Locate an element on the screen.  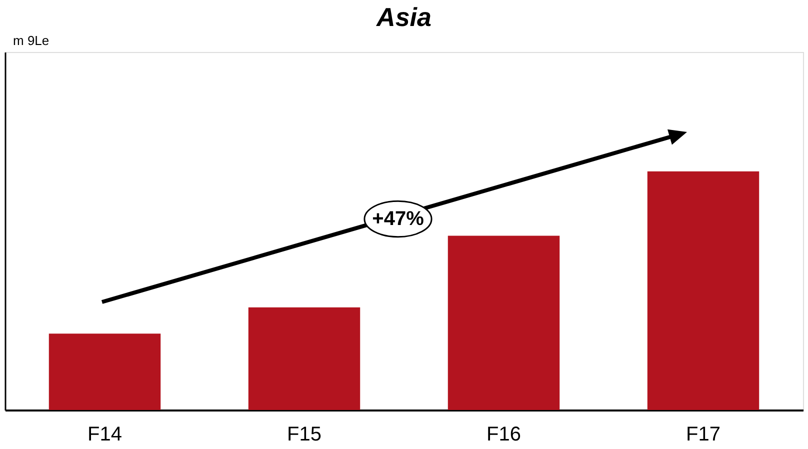
x-tick-label: F14 is located at coordinates (105, 435).